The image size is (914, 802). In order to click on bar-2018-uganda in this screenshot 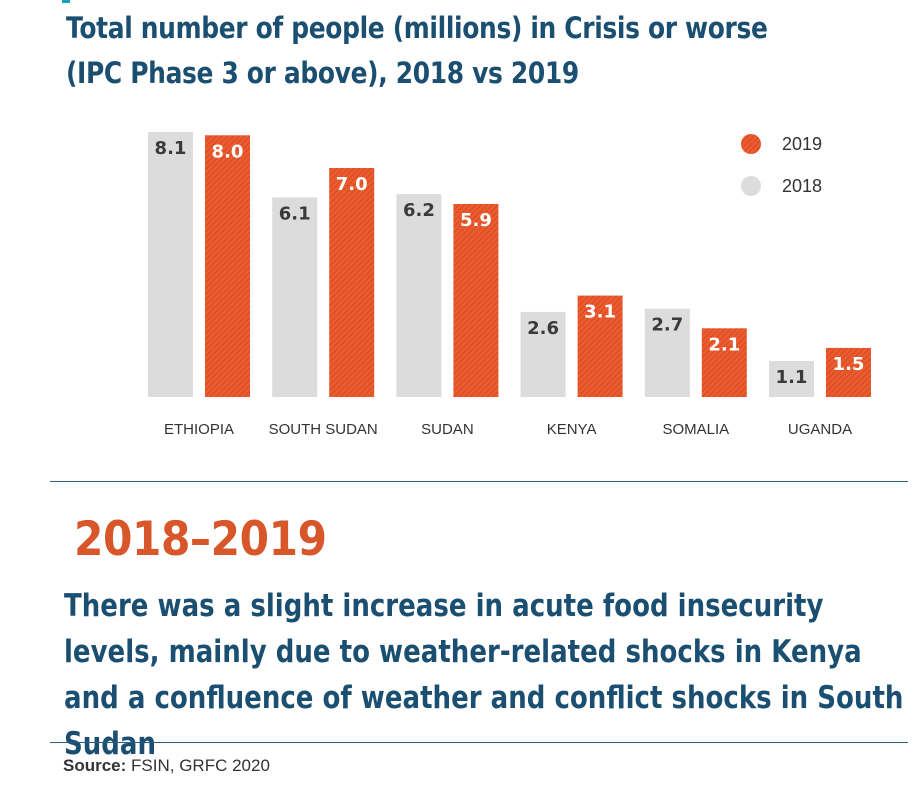, I will do `click(791, 379)`.